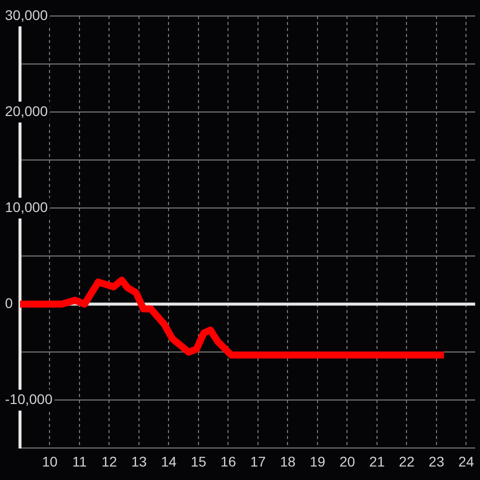 This screenshot has height=480, width=480. Describe the element at coordinates (168, 461) in the screenshot. I see `x-tick-label: 14` at that location.